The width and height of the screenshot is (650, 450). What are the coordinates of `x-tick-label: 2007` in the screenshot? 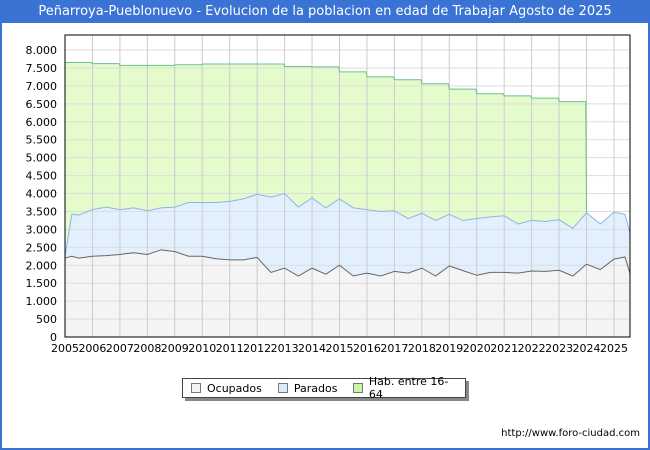 It's located at (120, 348).